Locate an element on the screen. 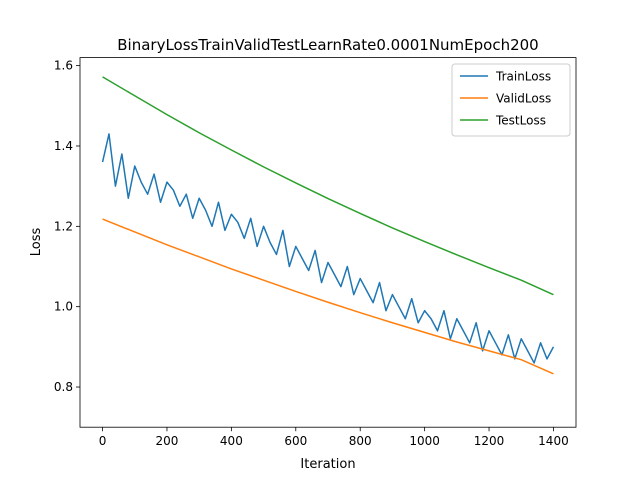 This screenshot has width=640, height=484. y-axis-label: Loss is located at coordinates (36, 242).